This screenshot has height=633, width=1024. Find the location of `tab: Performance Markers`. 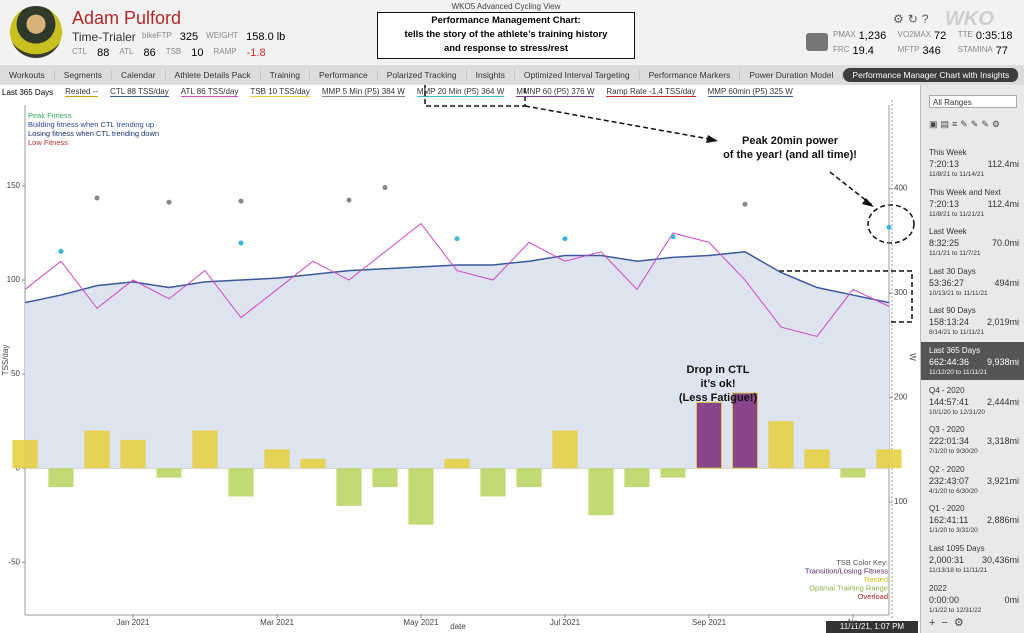

tab: Performance Markers is located at coordinates (690, 75).